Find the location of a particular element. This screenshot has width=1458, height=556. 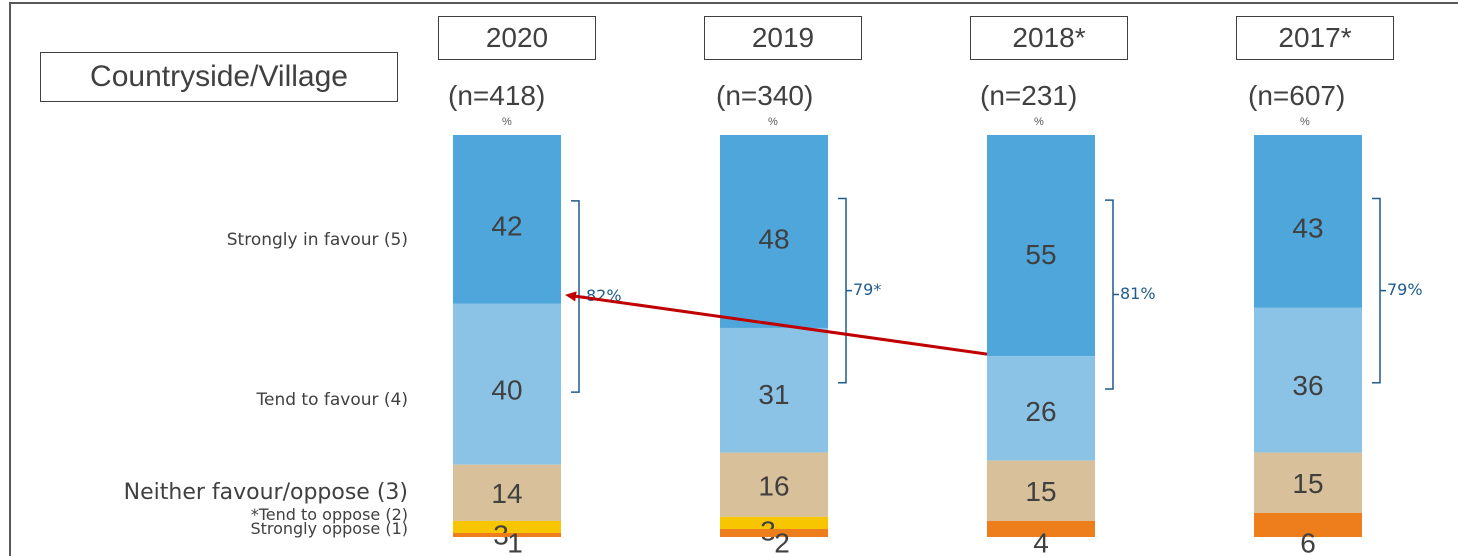

percent-unit-2019: % is located at coordinates (773, 122).